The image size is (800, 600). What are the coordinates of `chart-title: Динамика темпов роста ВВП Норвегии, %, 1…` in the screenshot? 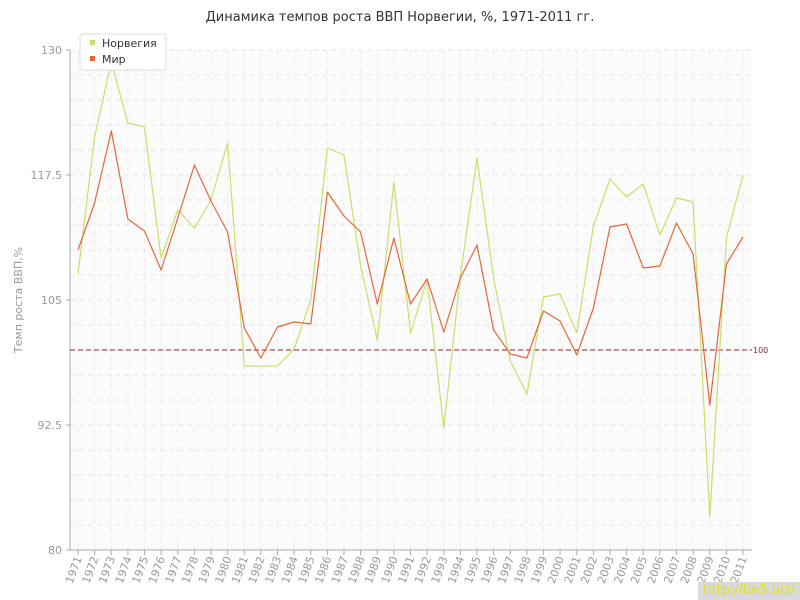 It's located at (400, 17).